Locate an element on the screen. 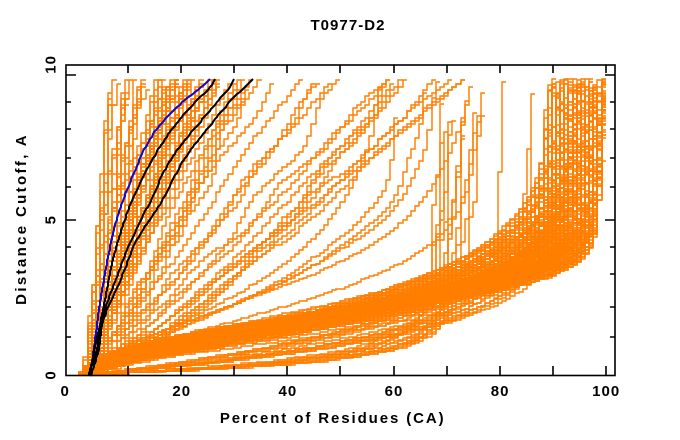 The width and height of the screenshot is (680, 440). svg-text: 10 is located at coordinates (51, 64).